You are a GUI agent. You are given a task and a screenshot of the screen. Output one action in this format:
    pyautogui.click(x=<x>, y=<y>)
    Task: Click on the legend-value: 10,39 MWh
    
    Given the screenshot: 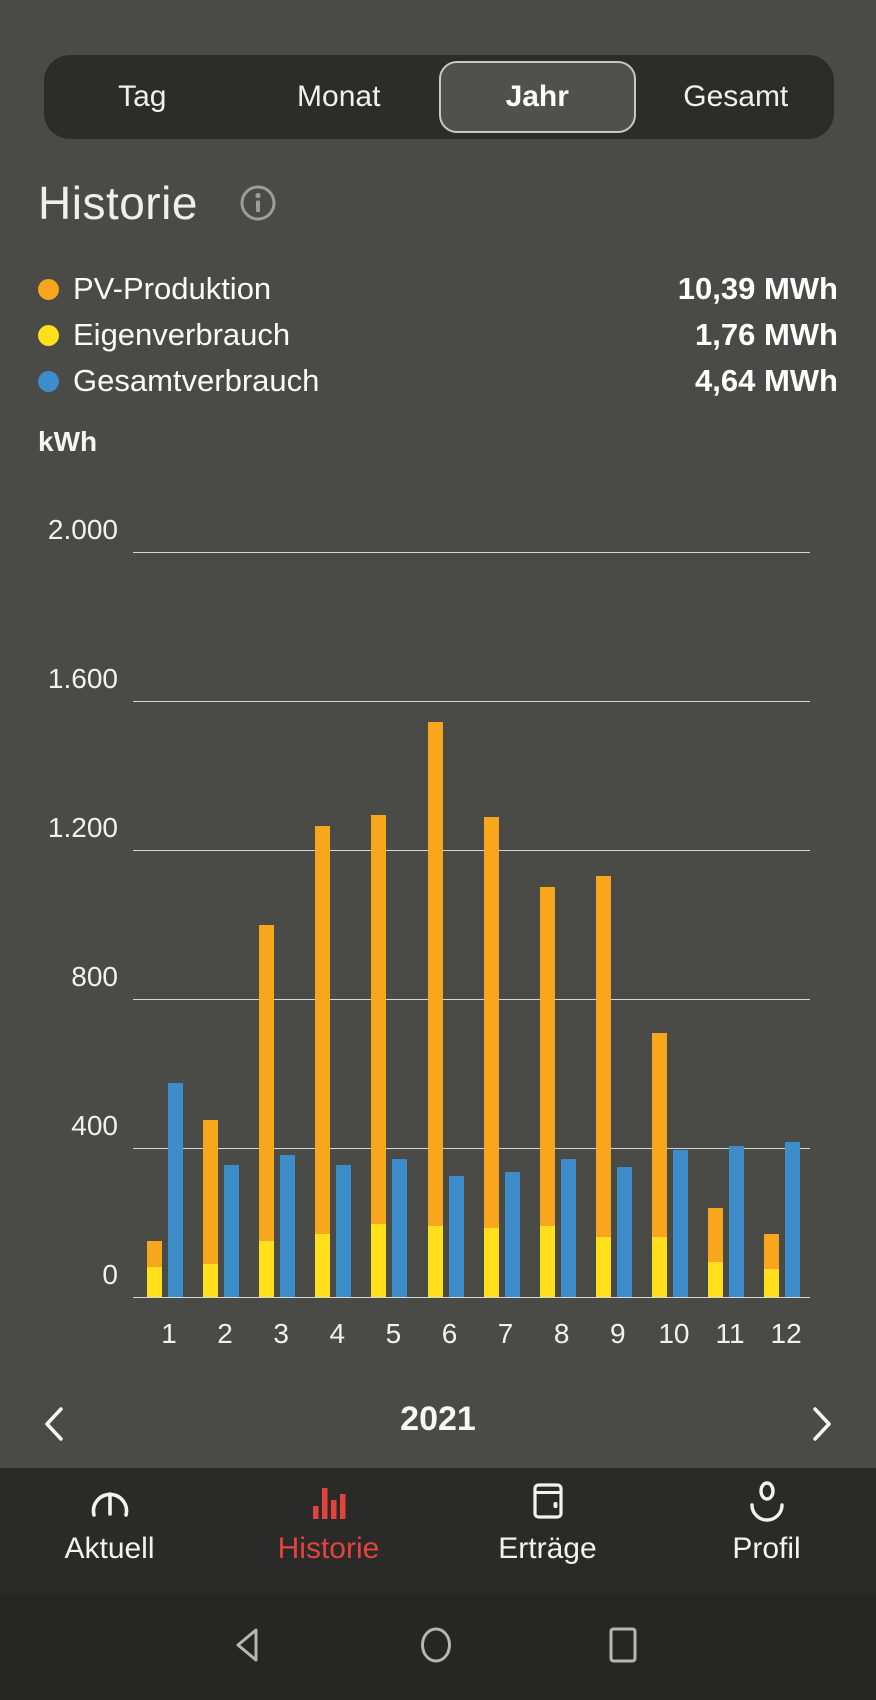 What is the action you would take?
    pyautogui.click(x=757, y=288)
    